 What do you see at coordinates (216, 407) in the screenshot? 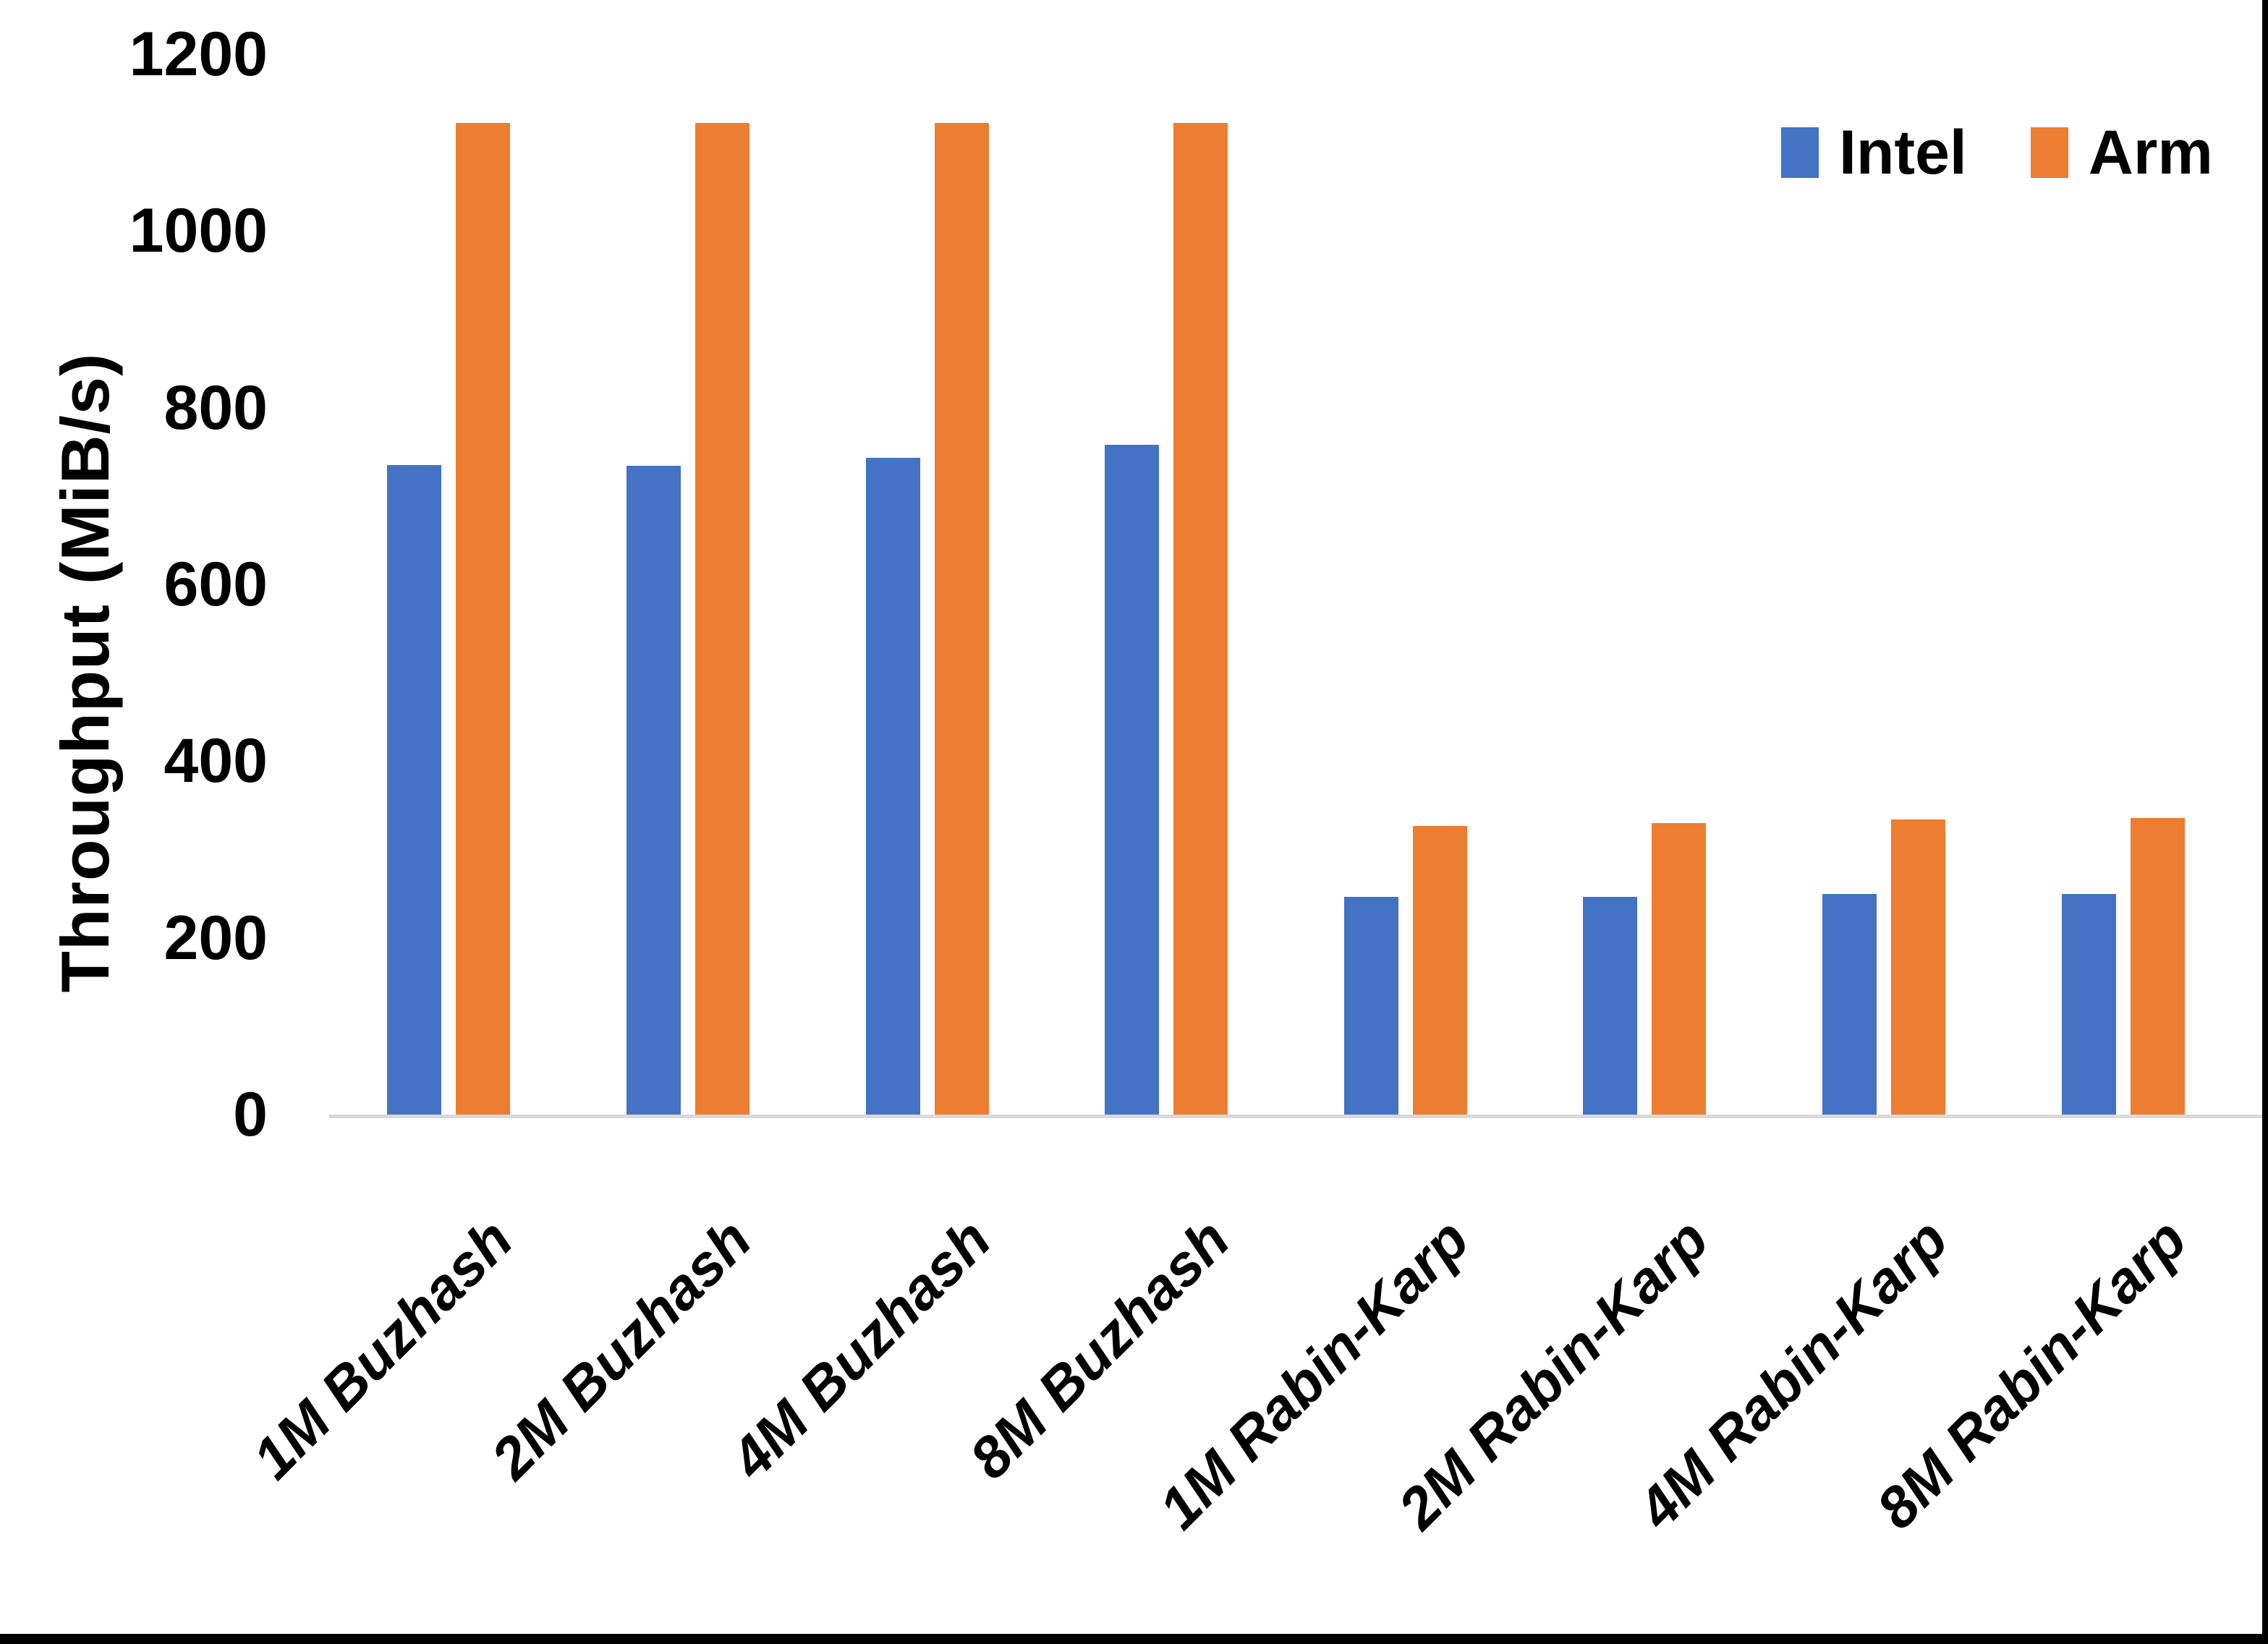
I see `y-tick-label: 800` at bounding box center [216, 407].